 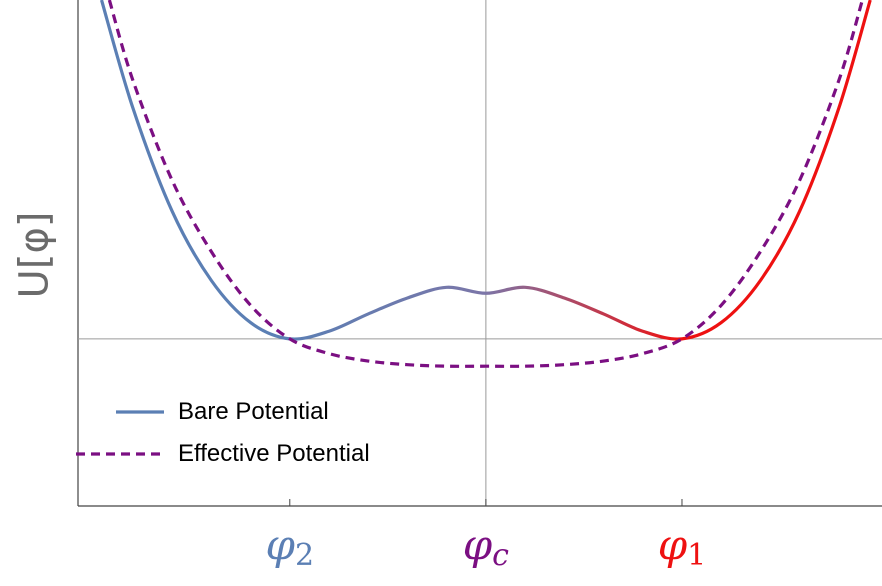 I want to click on x-tick-label-0: φ2, so click(x=290, y=550).